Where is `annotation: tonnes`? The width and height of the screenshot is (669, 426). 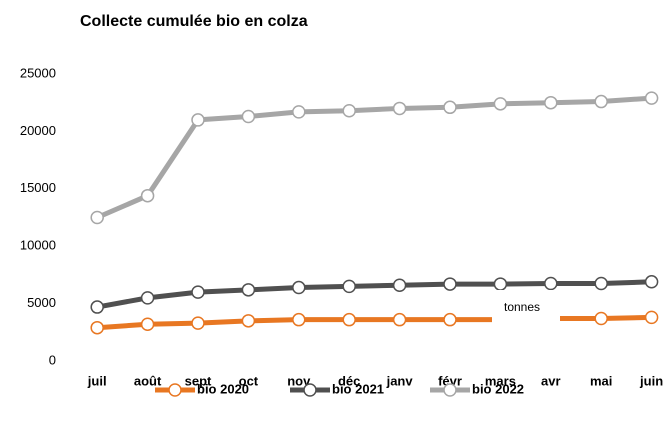
annotation: tonnes is located at coordinates (522, 307).